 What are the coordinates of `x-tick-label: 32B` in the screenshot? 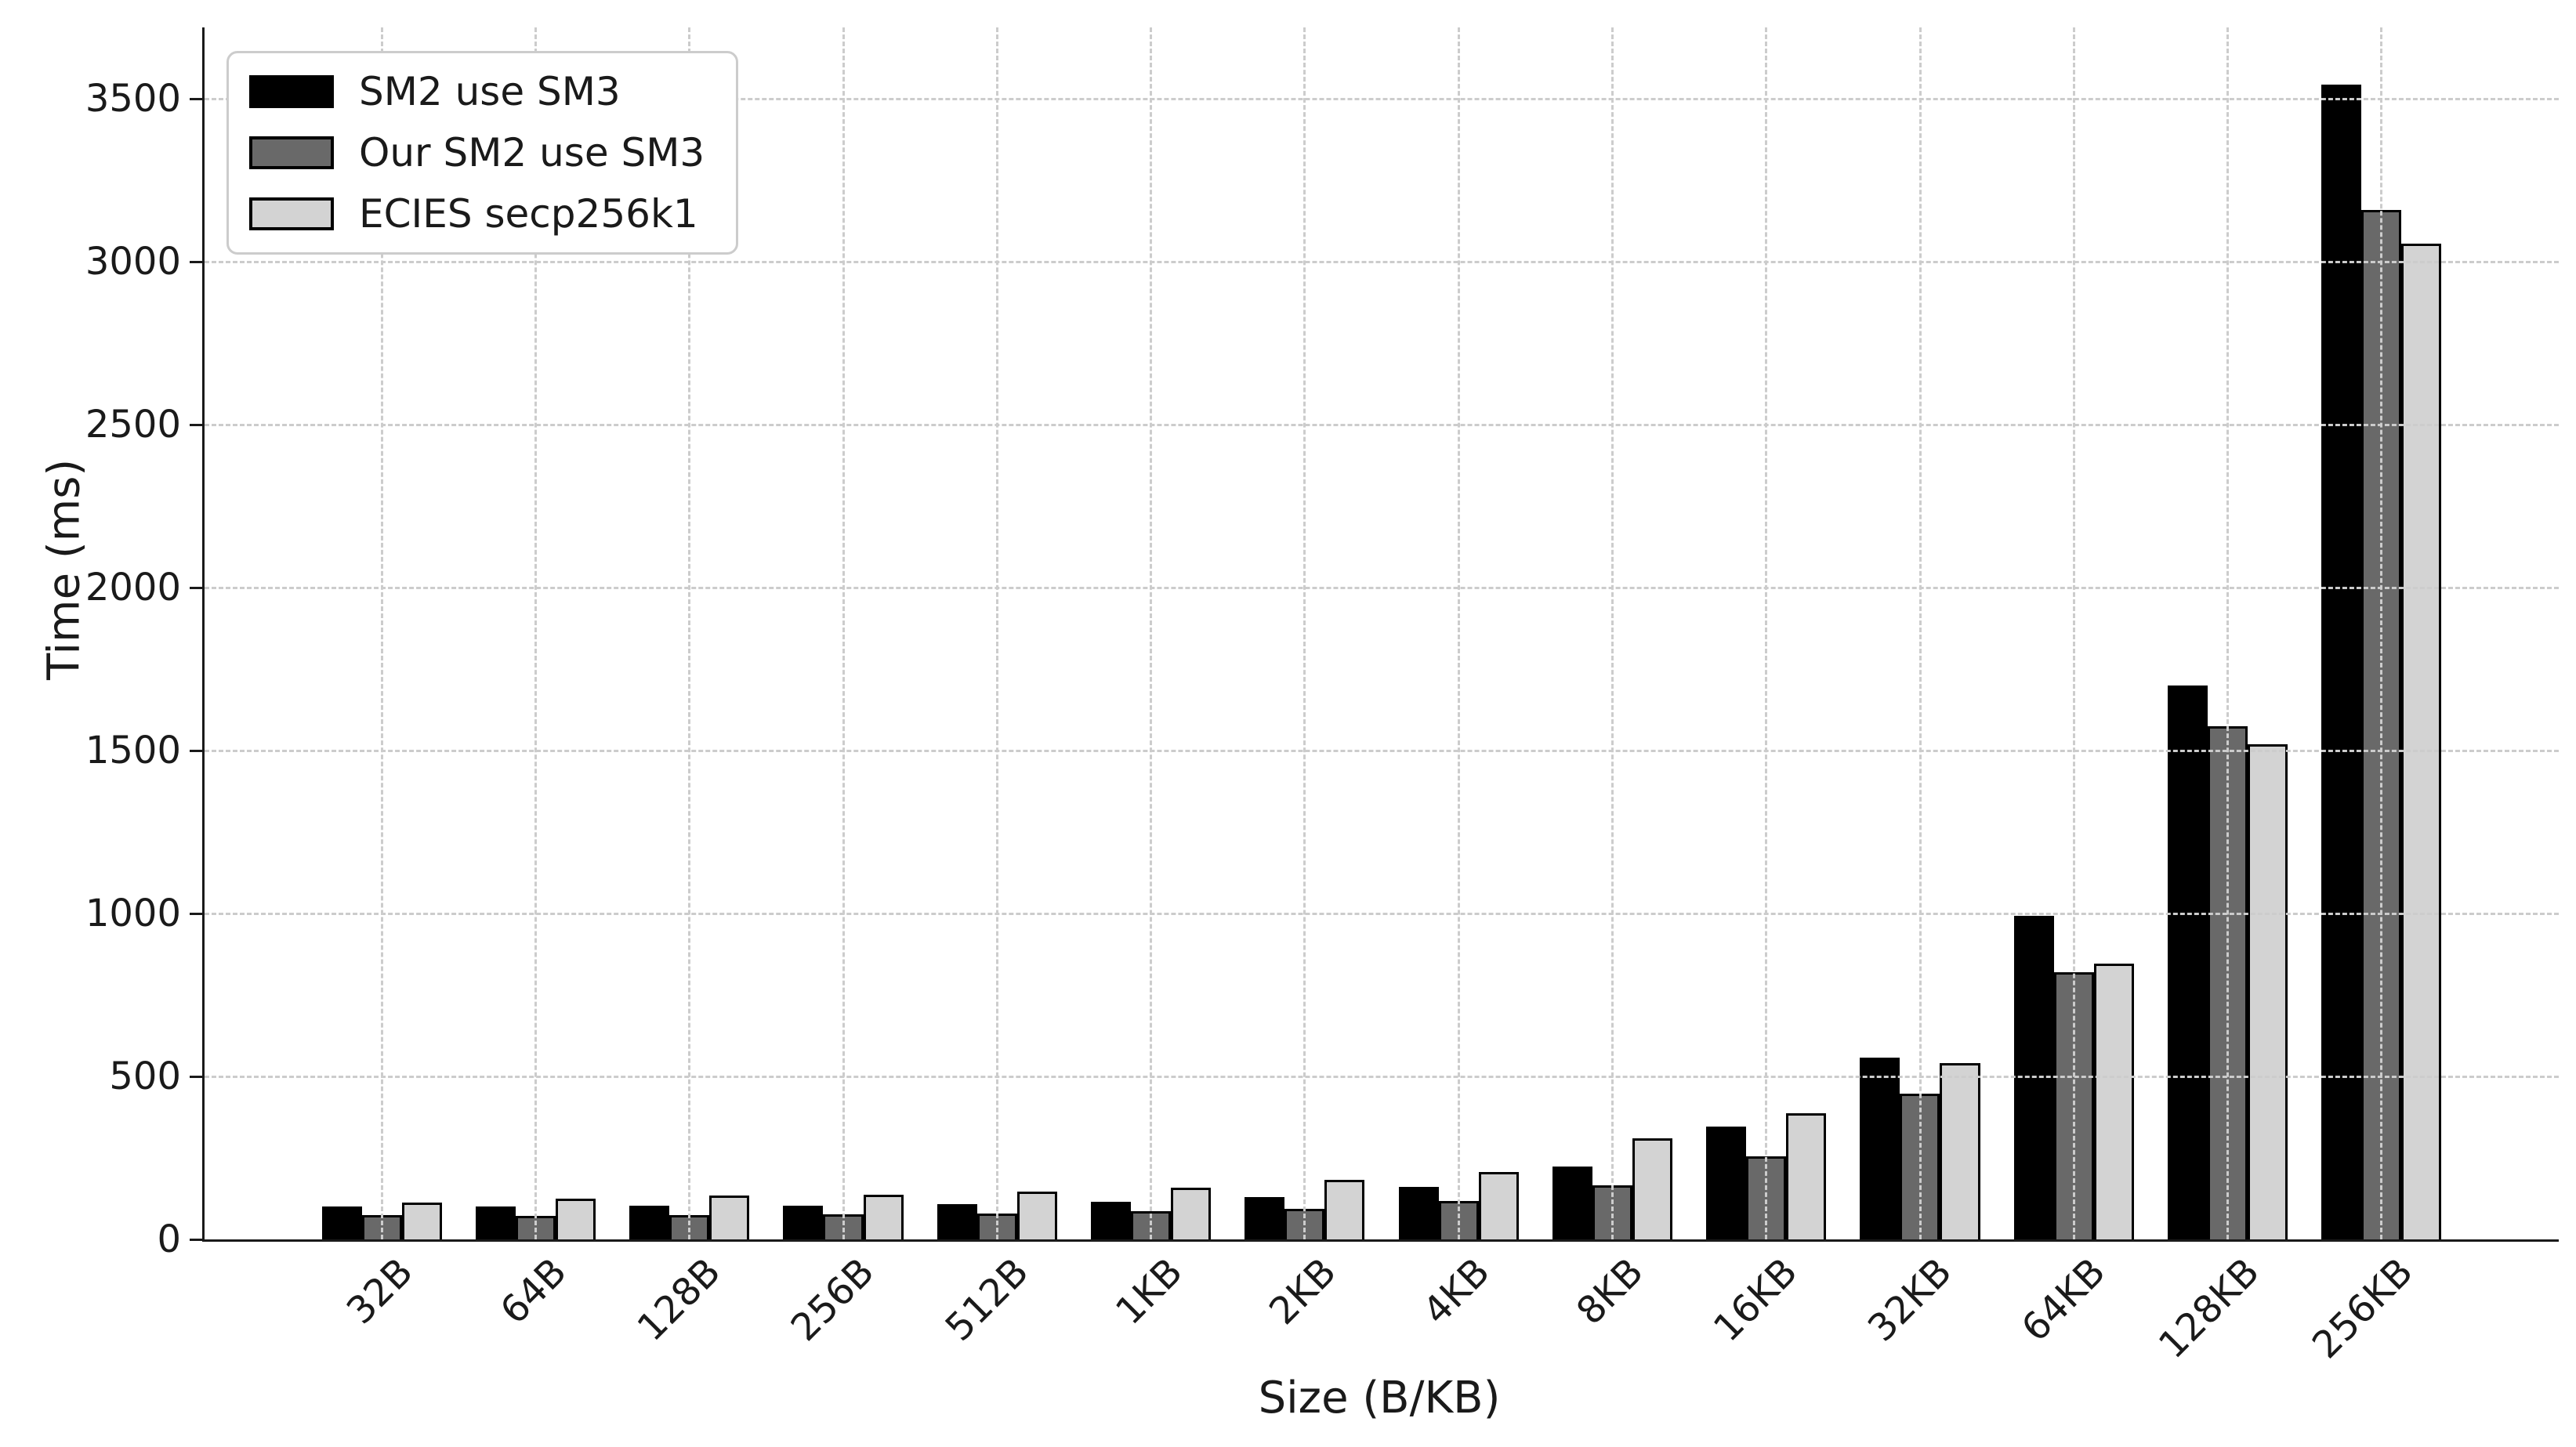 It's located at (380, 1291).